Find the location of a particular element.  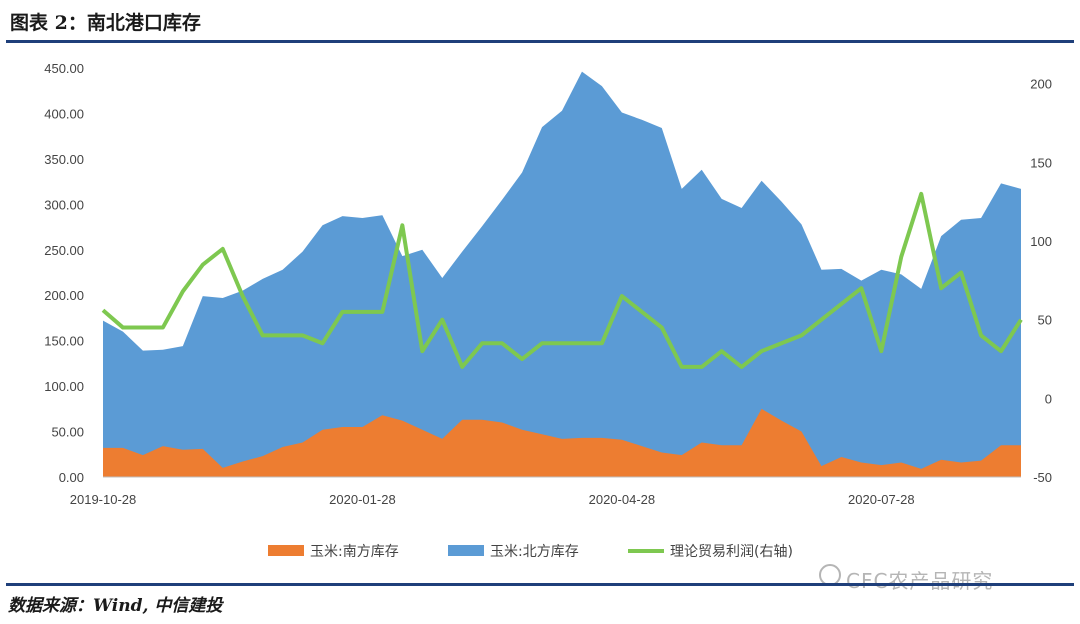

legend-label: 玉米:北方库存 is located at coordinates (534, 552).